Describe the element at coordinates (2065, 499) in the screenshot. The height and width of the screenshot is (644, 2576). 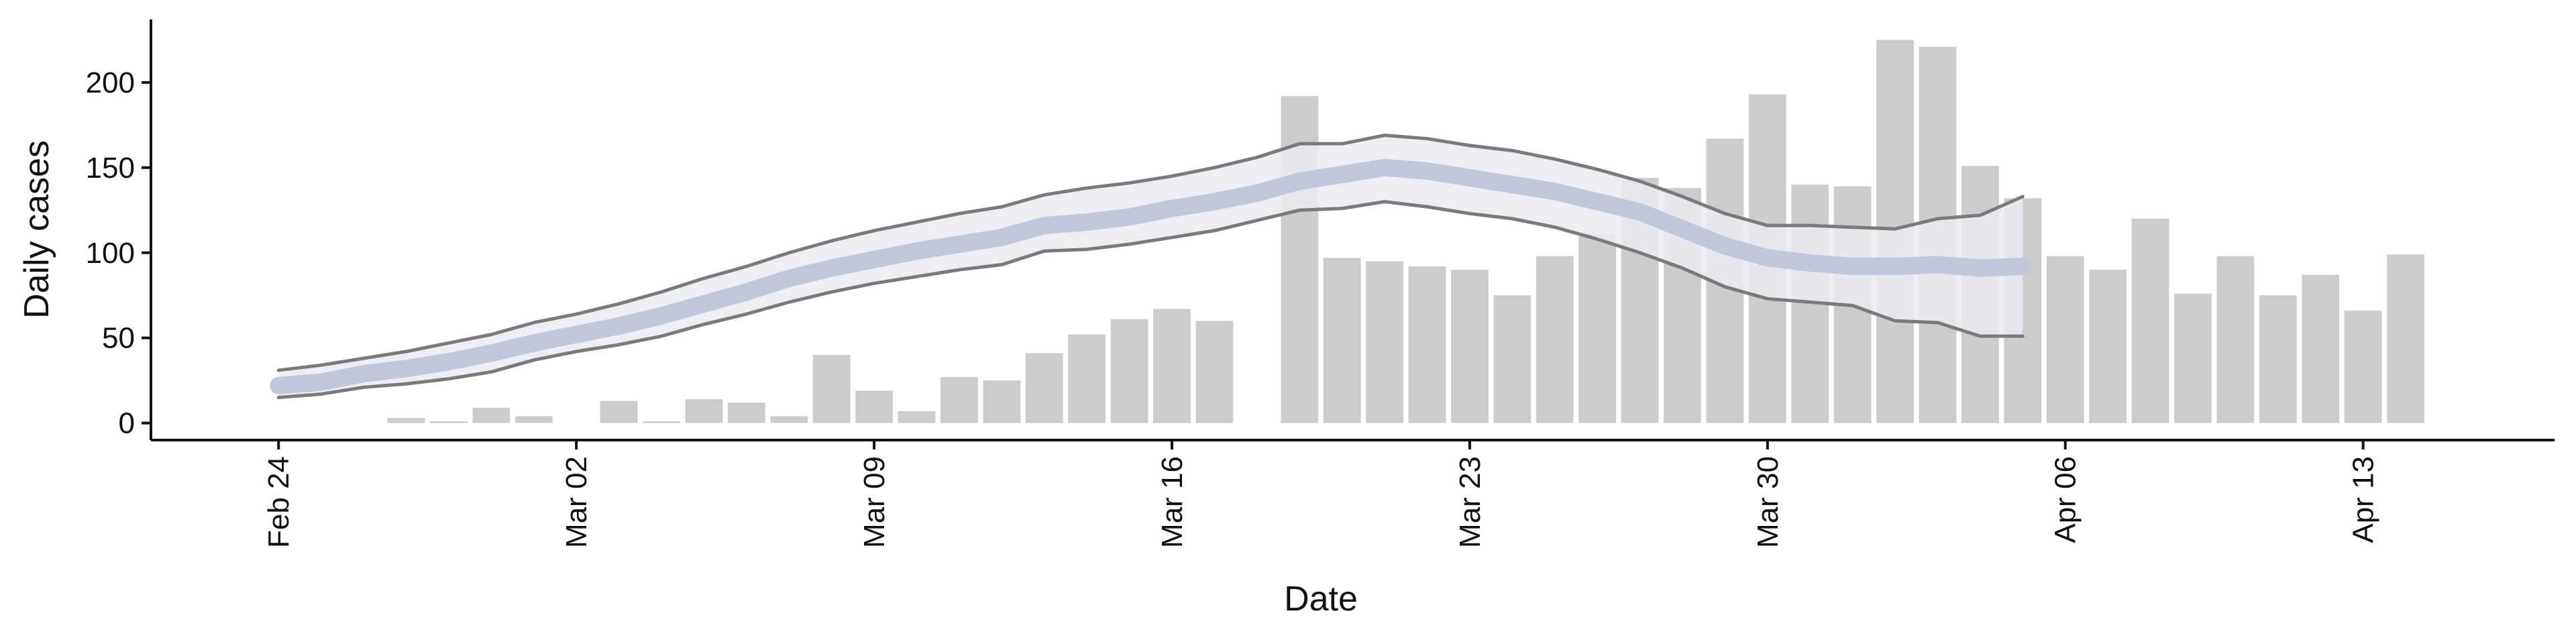
I see `x-tick-label: Apr 06` at that location.